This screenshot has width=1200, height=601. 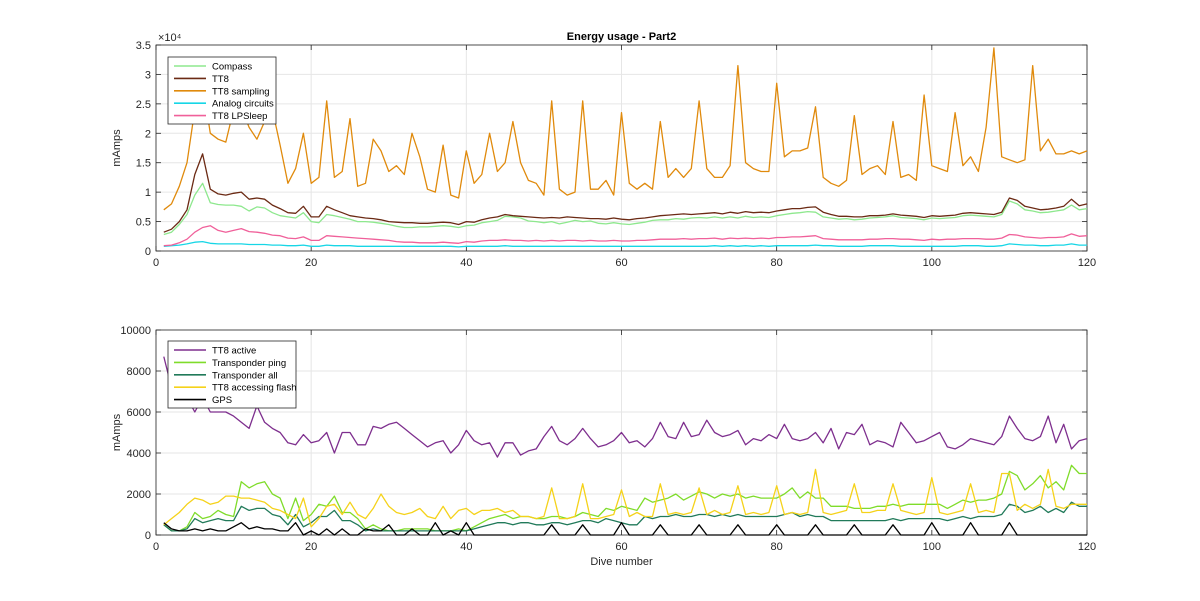 What do you see at coordinates (143, 164) in the screenshot?
I see `y-tick-label: 1.5` at bounding box center [143, 164].